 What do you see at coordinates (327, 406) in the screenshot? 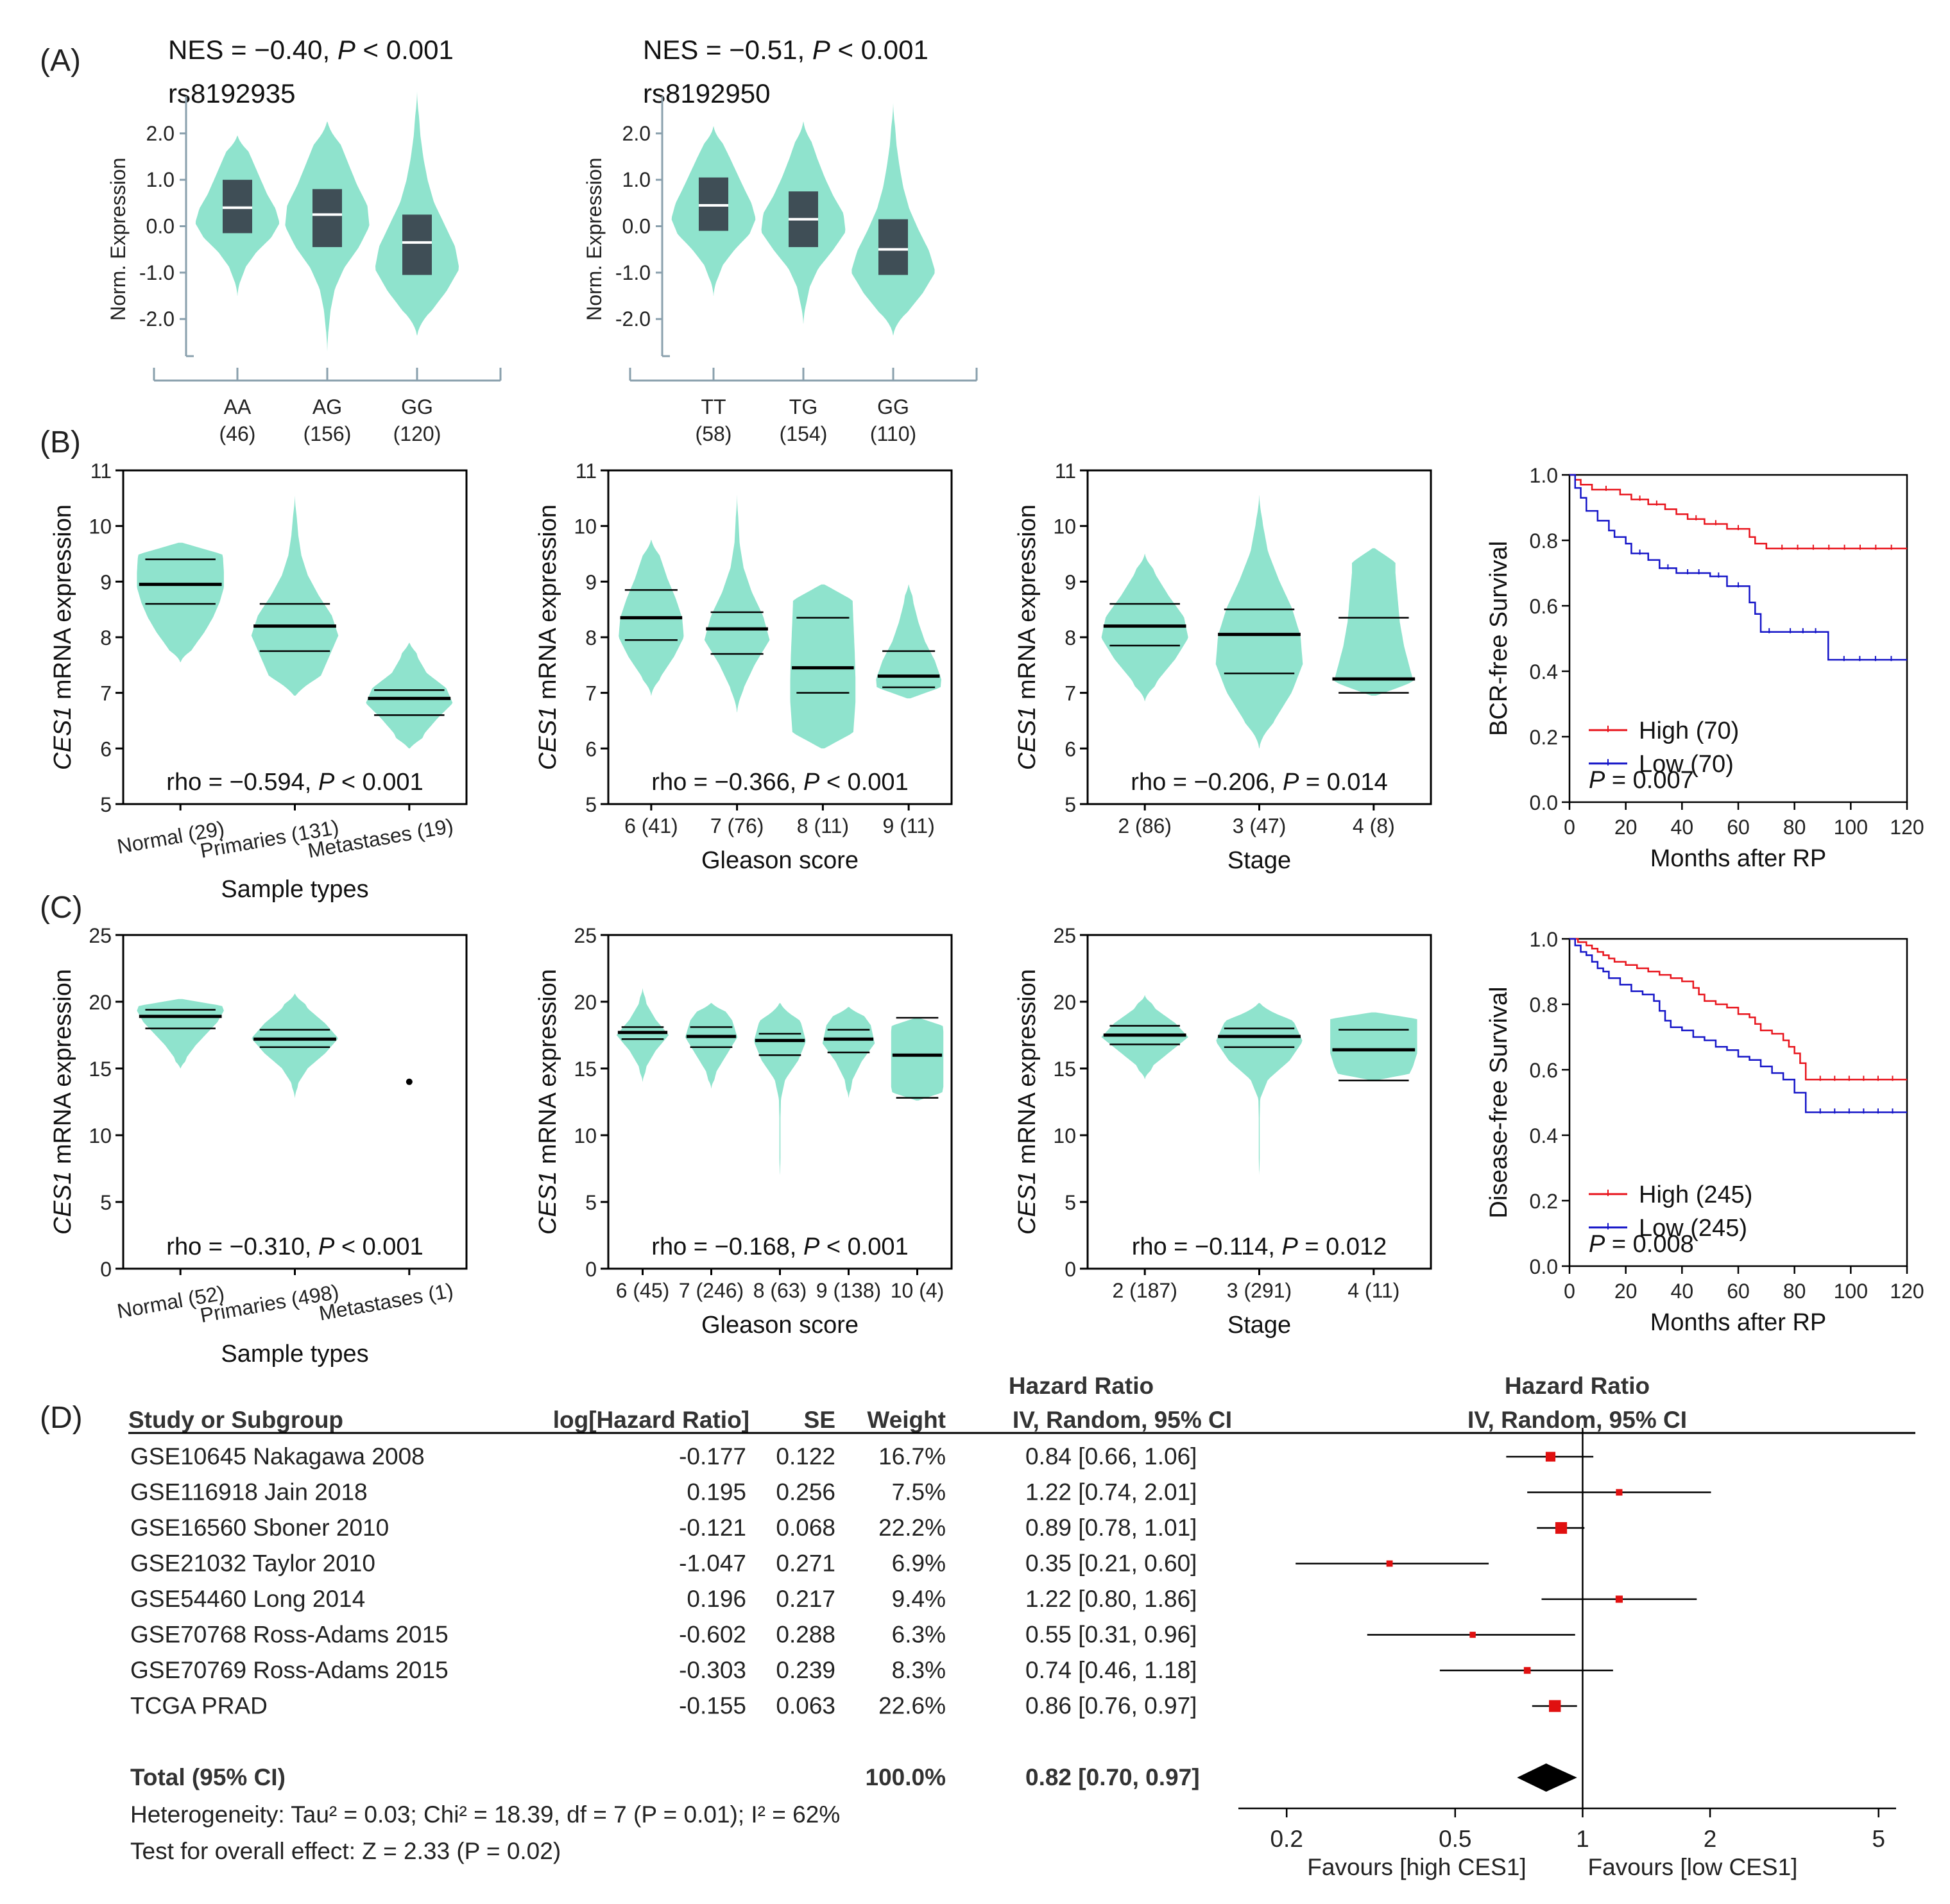
I see `genotype-label: AG` at bounding box center [327, 406].